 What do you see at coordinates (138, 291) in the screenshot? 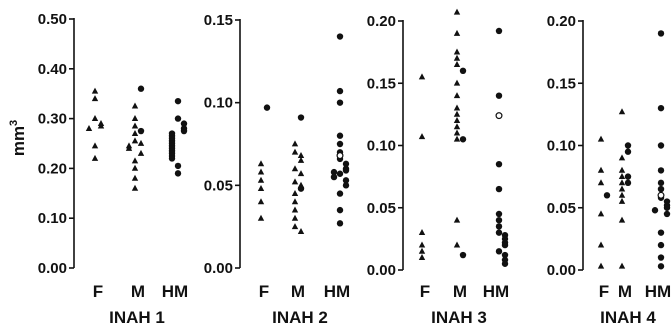
I see `category-label-m: M` at bounding box center [138, 291].